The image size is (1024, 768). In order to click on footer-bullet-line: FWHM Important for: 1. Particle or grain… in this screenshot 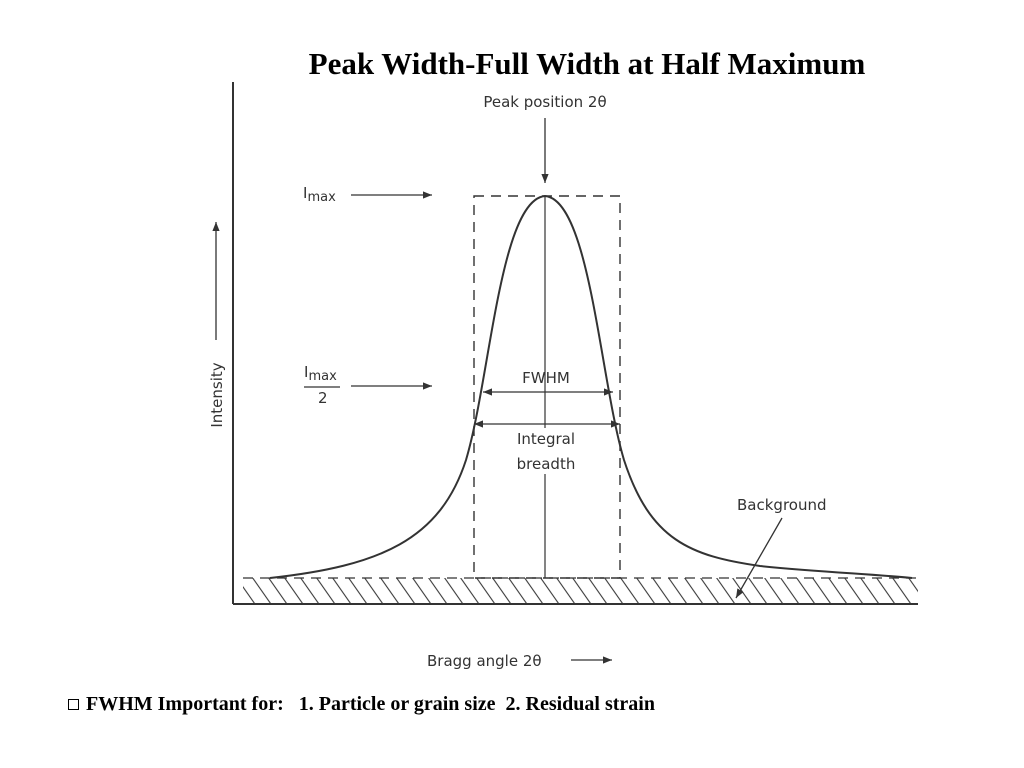, I will do `click(361, 704)`.